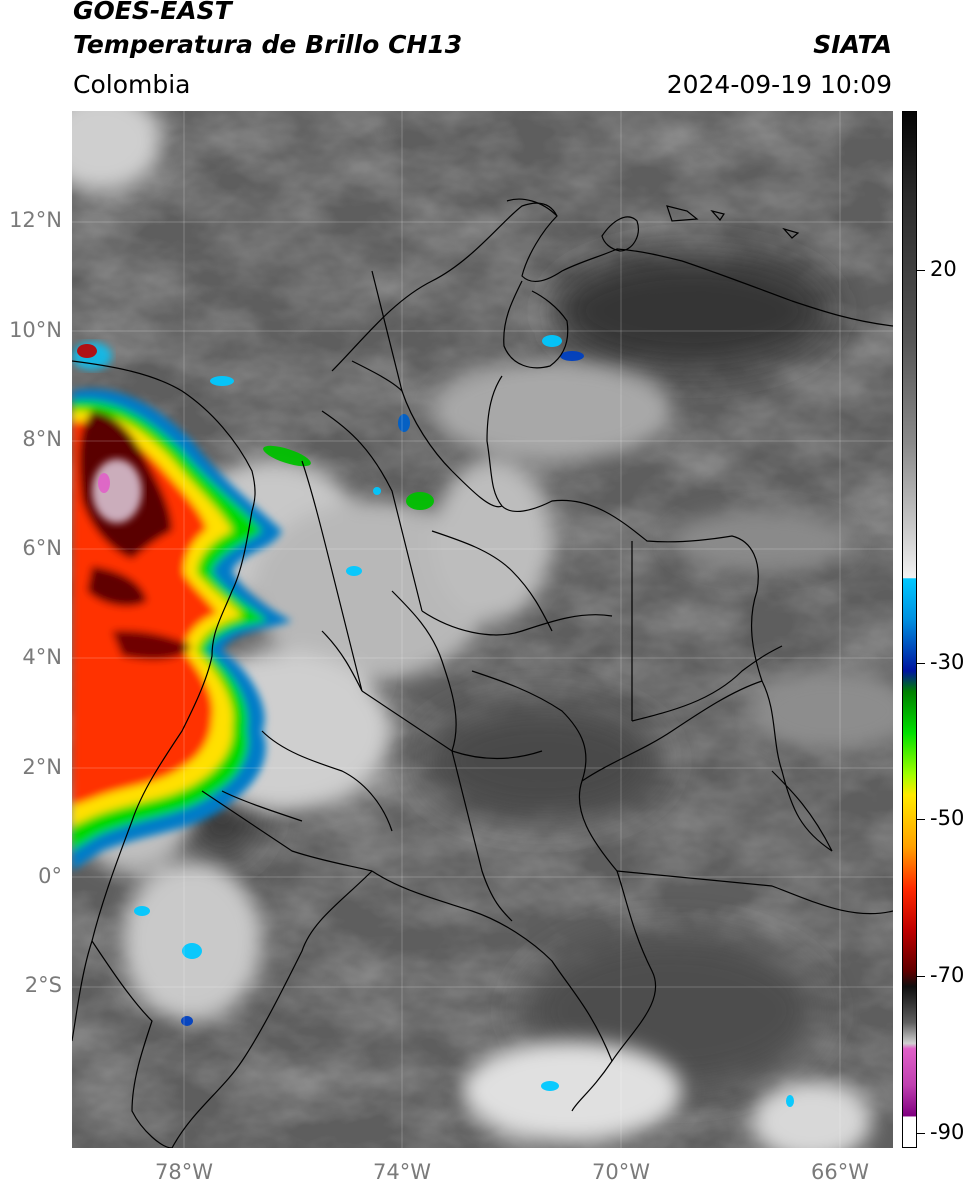 The height and width of the screenshot is (1190, 966). What do you see at coordinates (152, 12) in the screenshot?
I see `satellite-title: GOES-EAST` at bounding box center [152, 12].